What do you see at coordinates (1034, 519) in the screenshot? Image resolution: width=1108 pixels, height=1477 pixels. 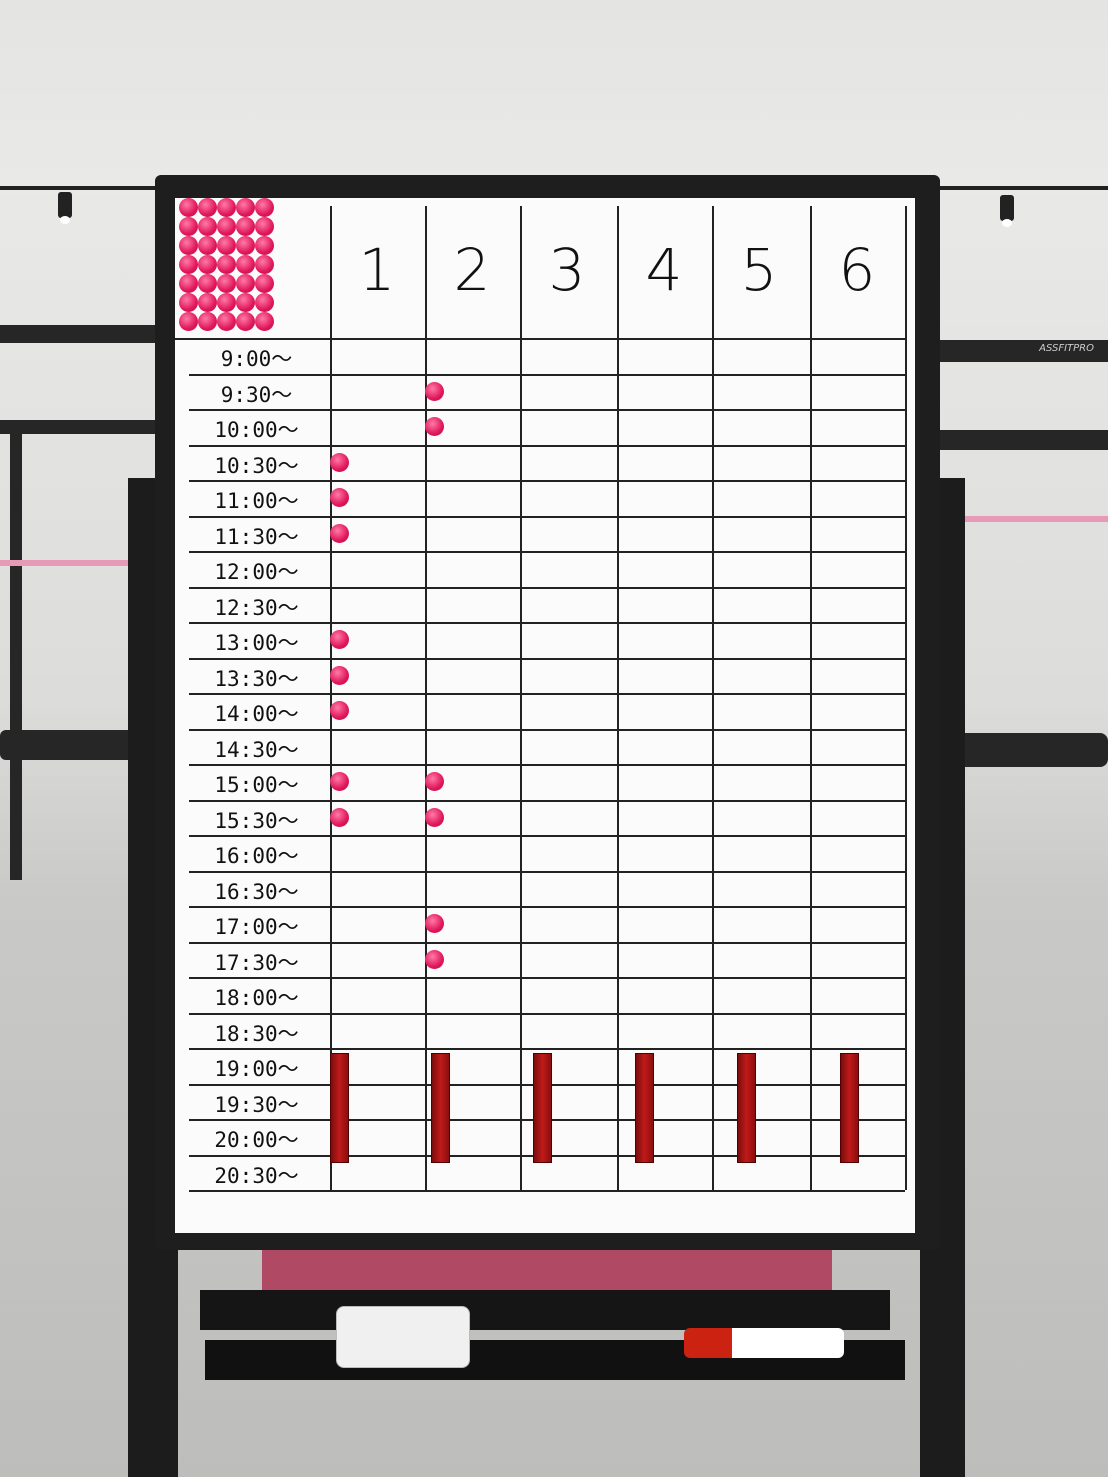 I see `barbell-right` at bounding box center [1034, 519].